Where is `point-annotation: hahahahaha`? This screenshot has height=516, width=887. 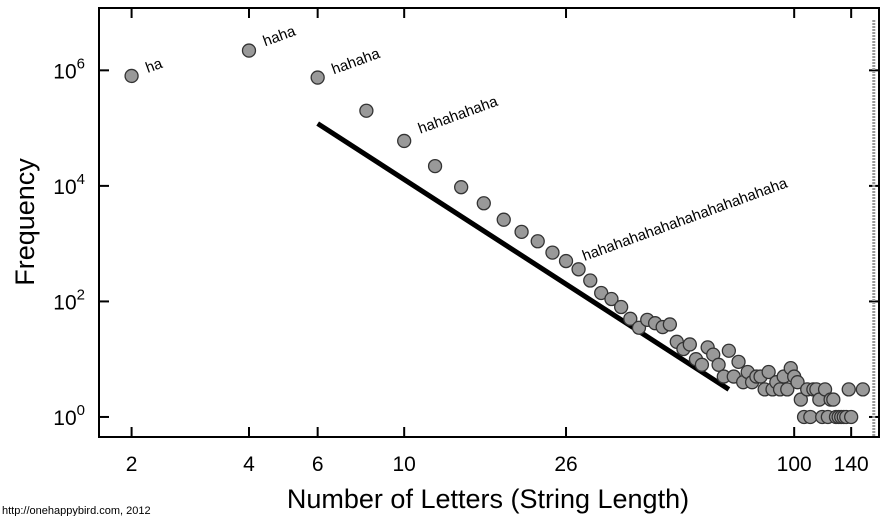
point-annotation: hahahahaha is located at coordinates (458, 115).